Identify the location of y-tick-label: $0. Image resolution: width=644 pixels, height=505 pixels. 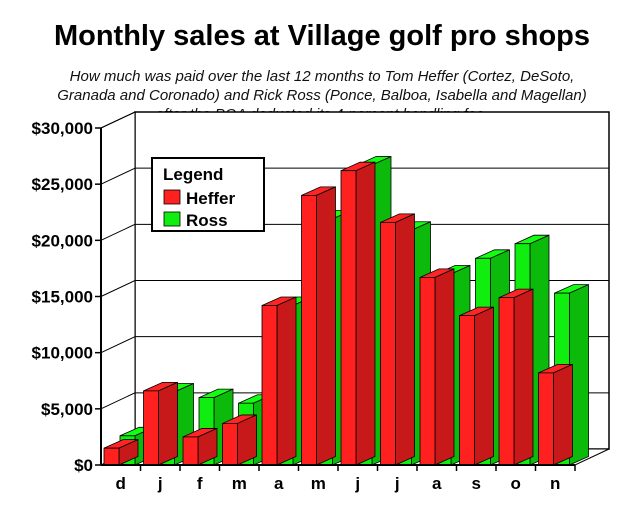
(83, 465).